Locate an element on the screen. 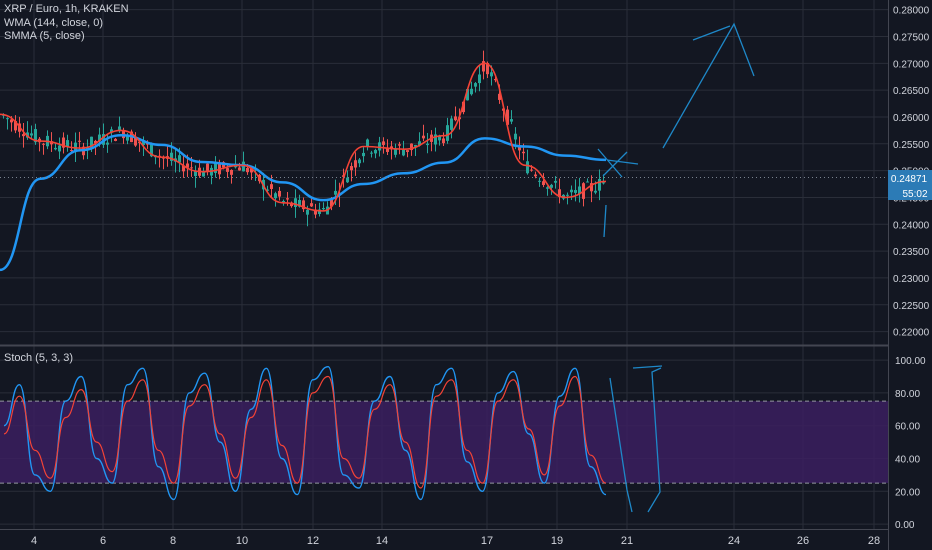 This screenshot has height=550, width=932. price-tick-label: 0.27000 is located at coordinates (911, 64).